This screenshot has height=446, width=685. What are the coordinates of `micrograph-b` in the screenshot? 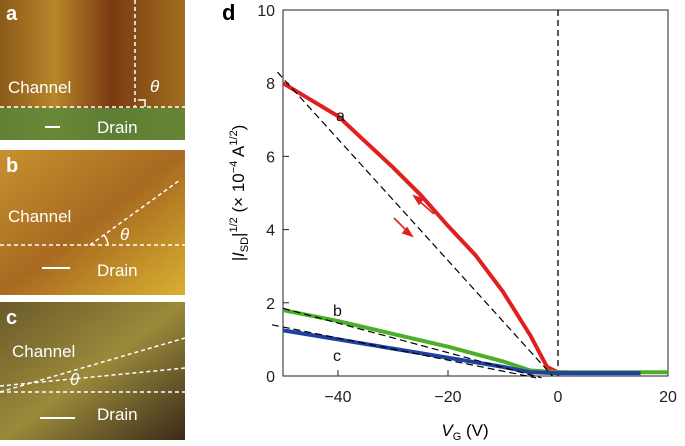 It's located at (92, 222).